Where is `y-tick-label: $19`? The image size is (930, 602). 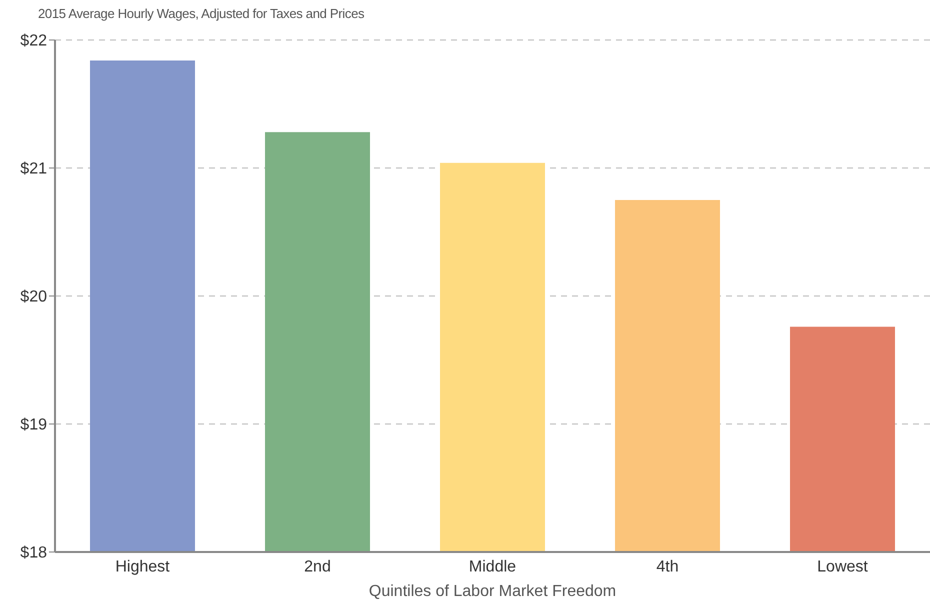 y-tick-label: $19 is located at coordinates (34, 425).